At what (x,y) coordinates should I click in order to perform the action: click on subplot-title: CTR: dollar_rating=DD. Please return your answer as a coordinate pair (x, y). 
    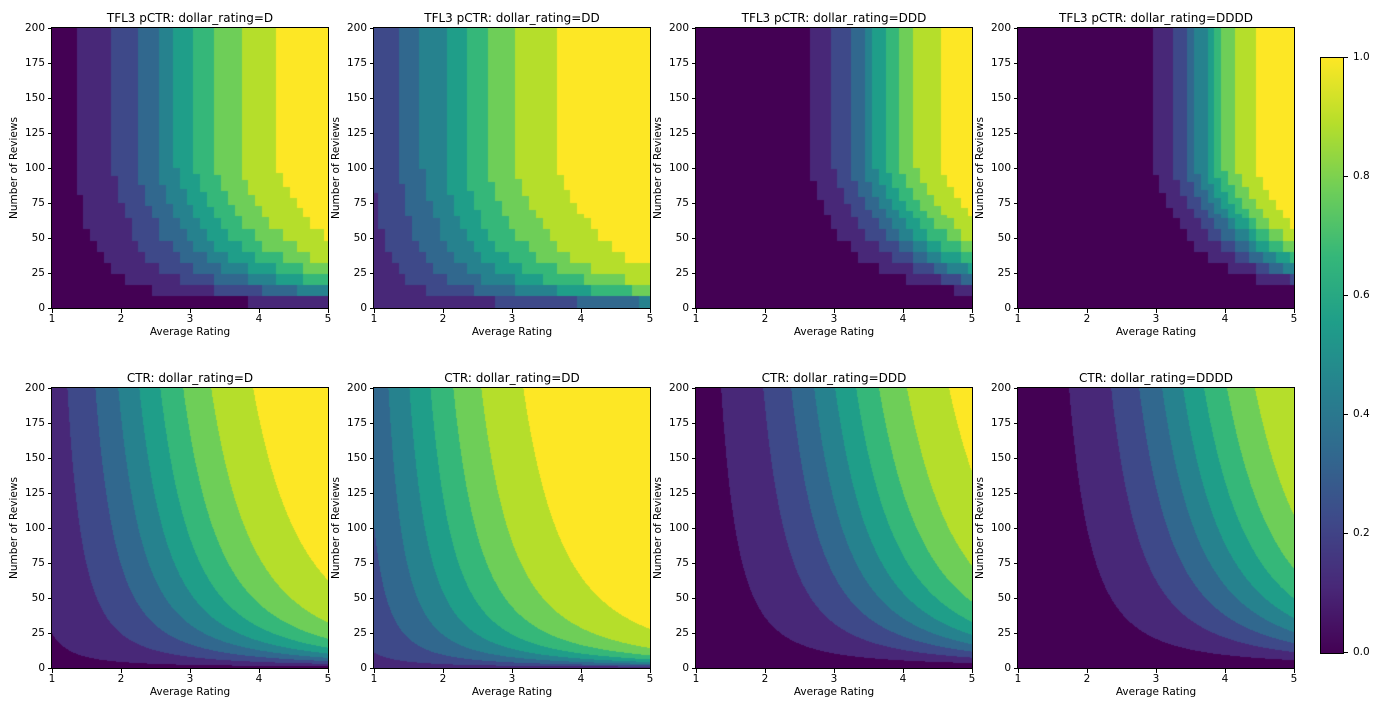
    Looking at the image, I should click on (512, 377).